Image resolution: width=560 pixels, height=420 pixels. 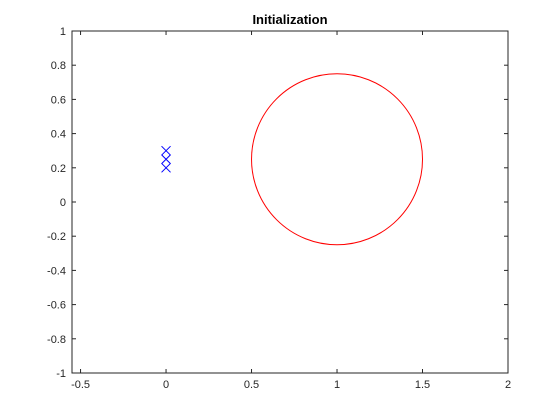 I want to click on y-tick-label: 1, so click(x=63, y=32).